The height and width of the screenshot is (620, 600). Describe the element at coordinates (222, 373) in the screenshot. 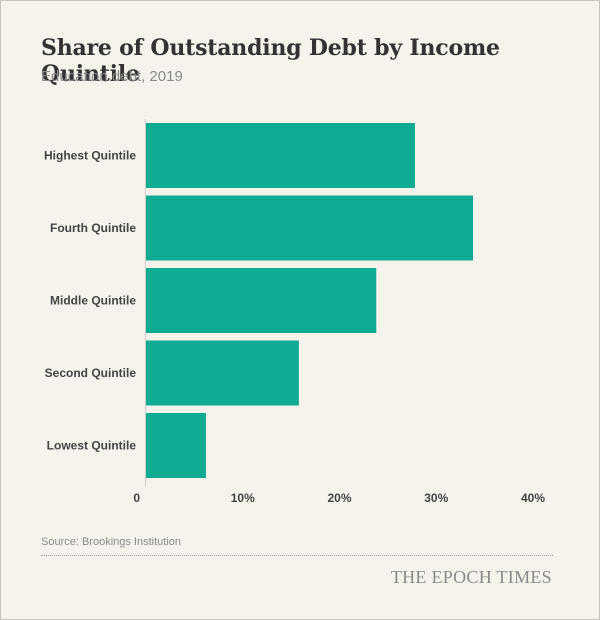

I see `bar-second-quintile` at that location.